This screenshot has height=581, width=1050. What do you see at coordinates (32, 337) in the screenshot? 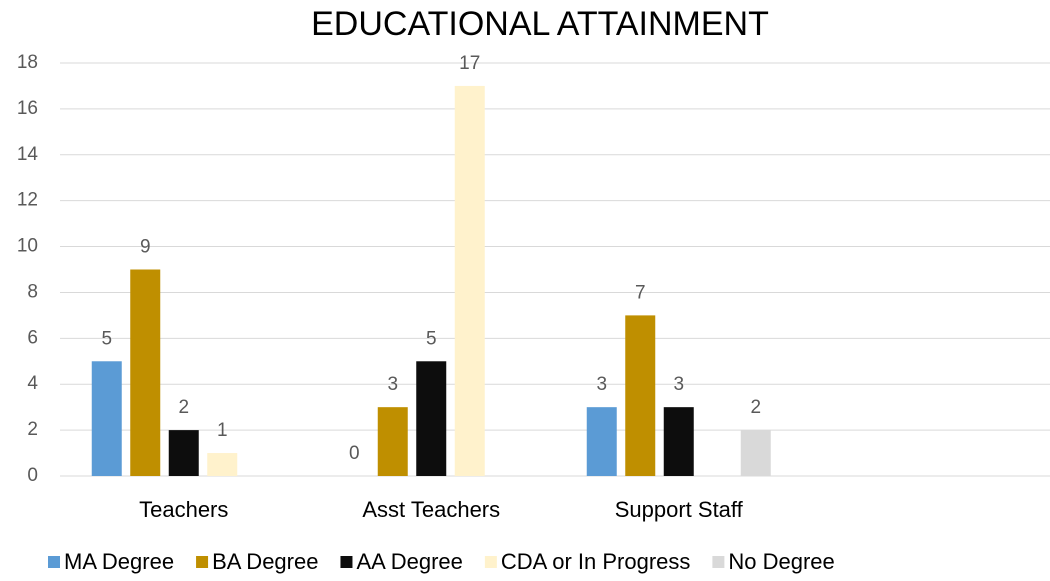
I see `y-tick-label: 6` at bounding box center [32, 337].